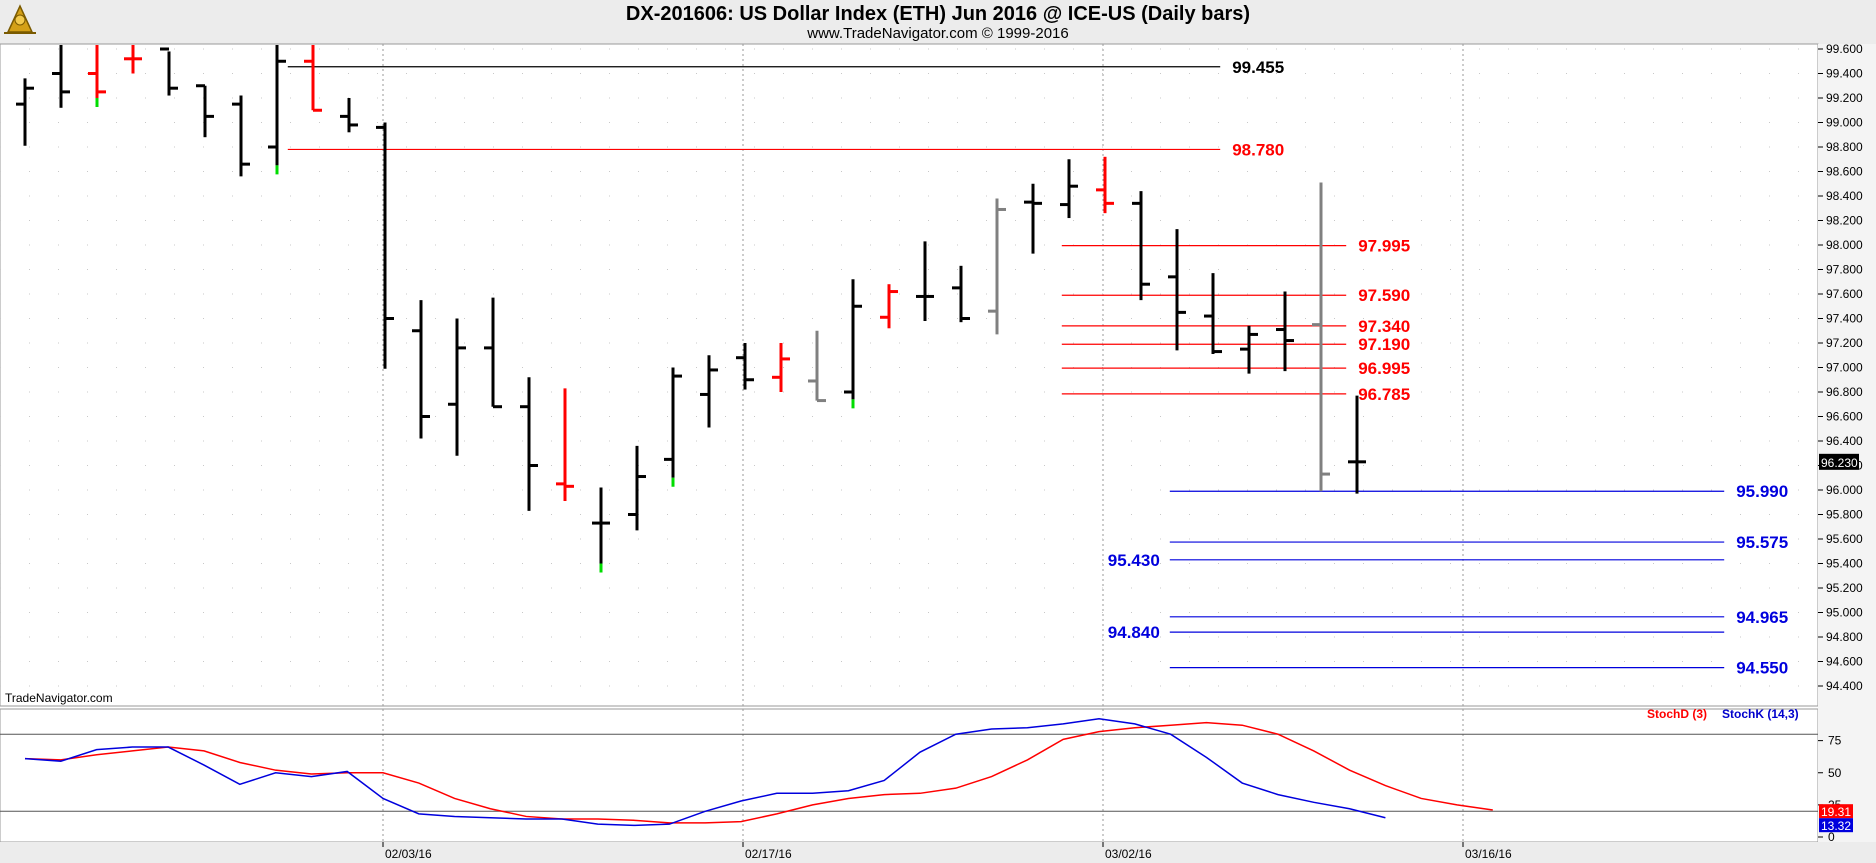 The image size is (1876, 863). I want to click on level-label: 95.430, so click(1134, 560).